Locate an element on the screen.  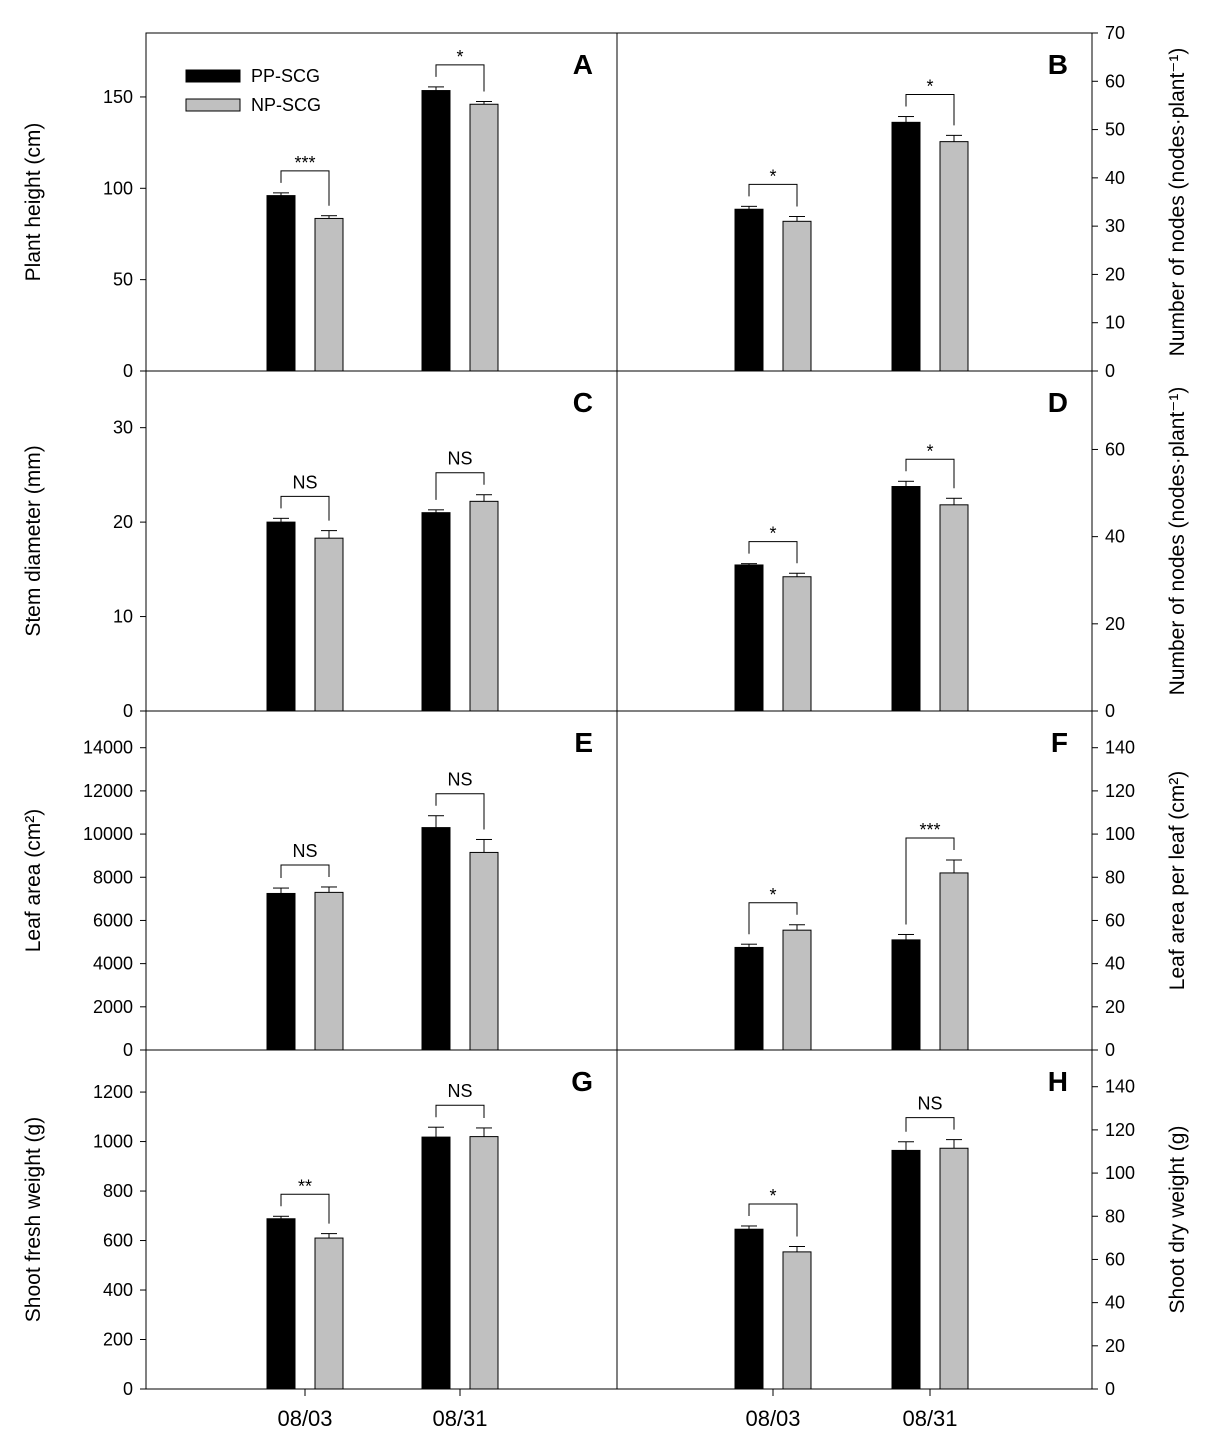
x-tick-label: 08/31 is located at coordinates (459, 1418).